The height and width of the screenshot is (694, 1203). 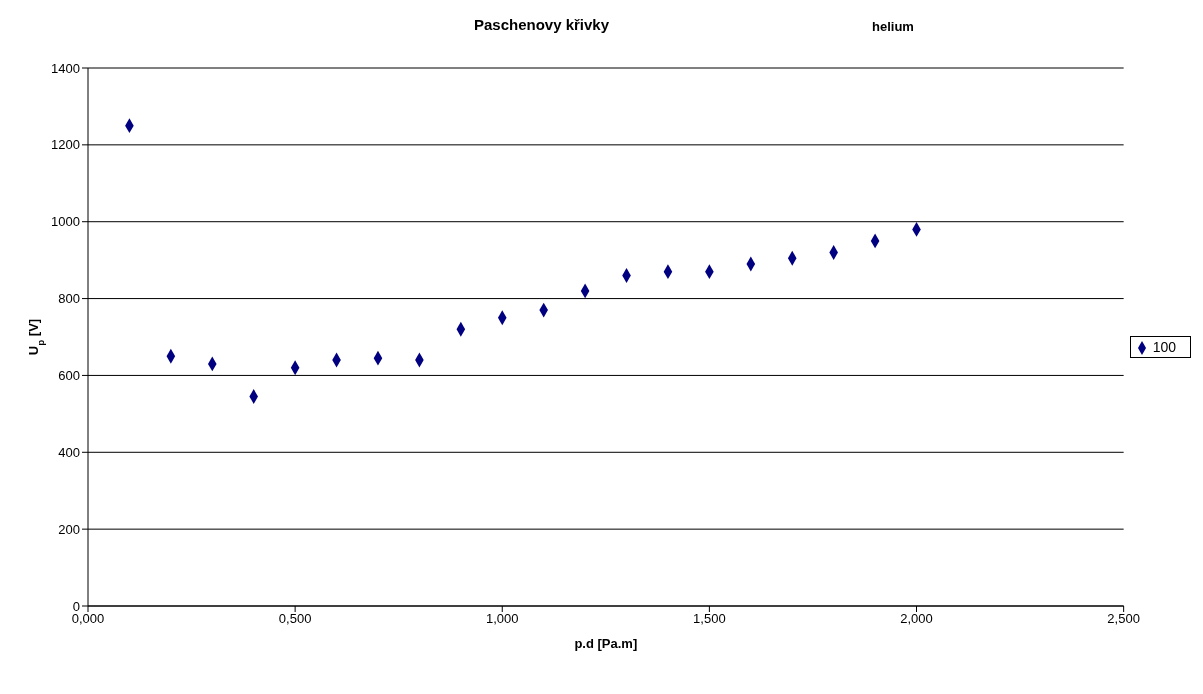 I want to click on x-axis-title: p.d [Pa.m], so click(x=606, y=643).